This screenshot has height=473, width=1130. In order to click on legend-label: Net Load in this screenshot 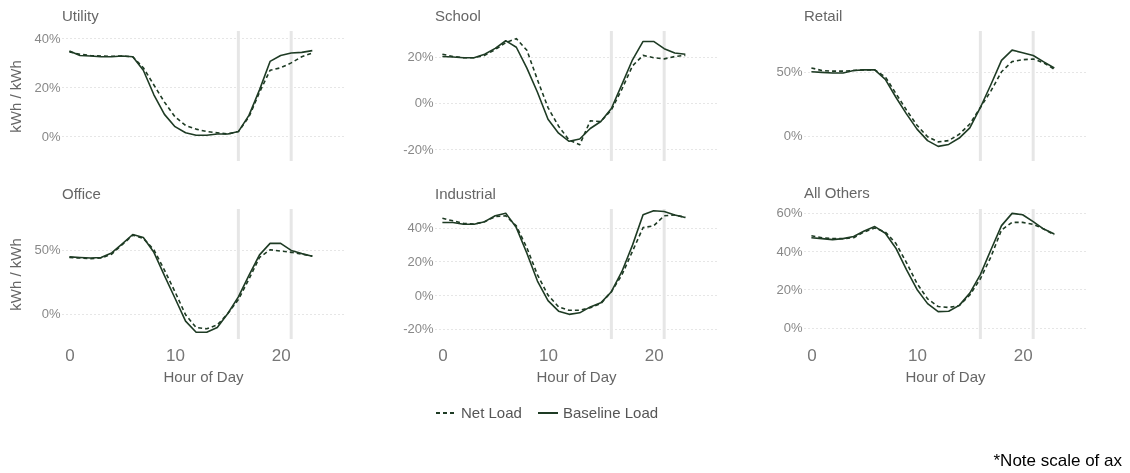, I will do `click(491, 412)`.